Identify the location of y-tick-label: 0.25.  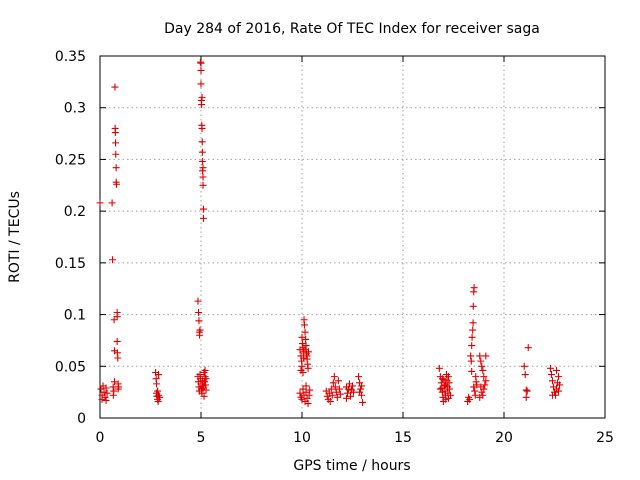
(70, 160).